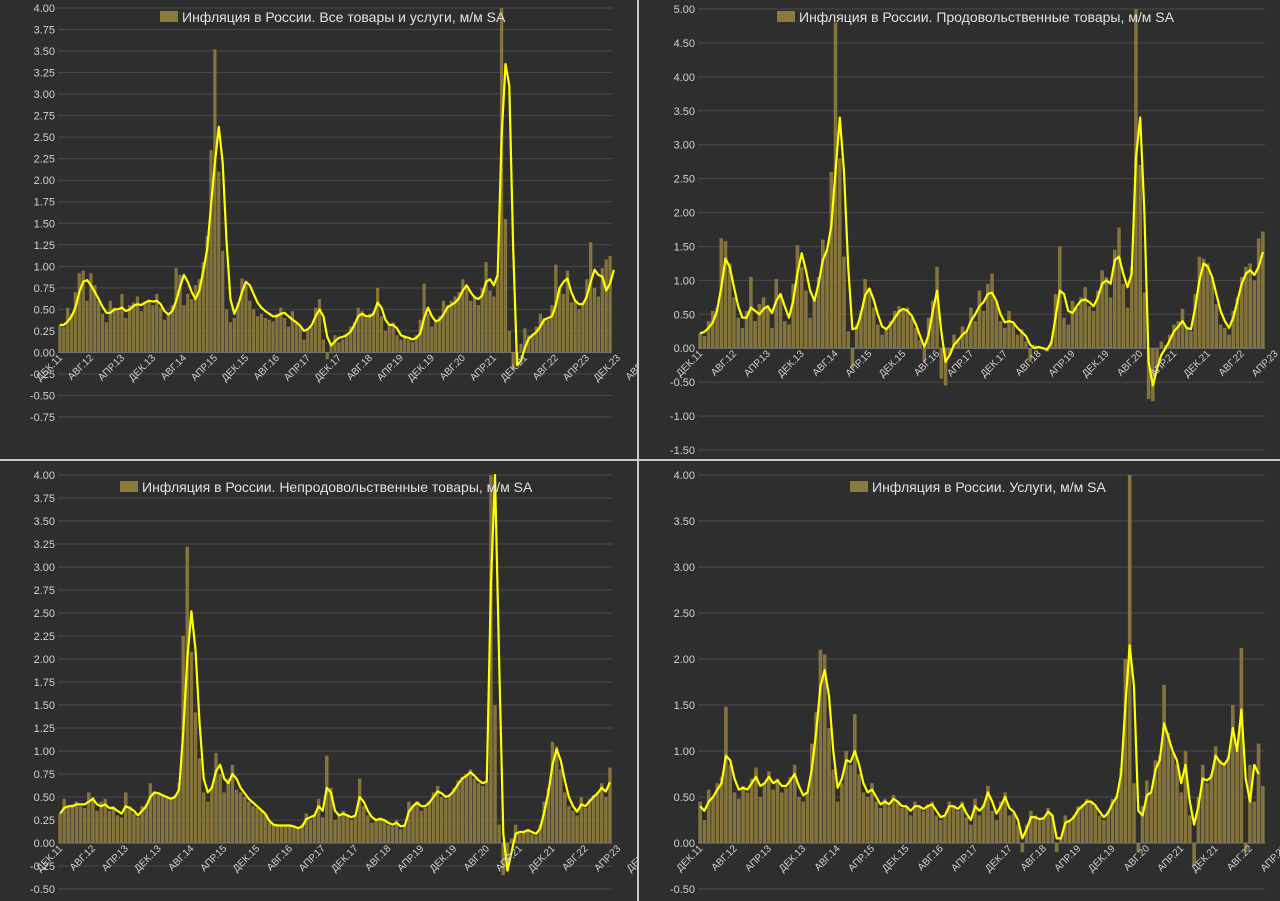  I want to click on y-tick-label: 1.75, so click(44, 203).